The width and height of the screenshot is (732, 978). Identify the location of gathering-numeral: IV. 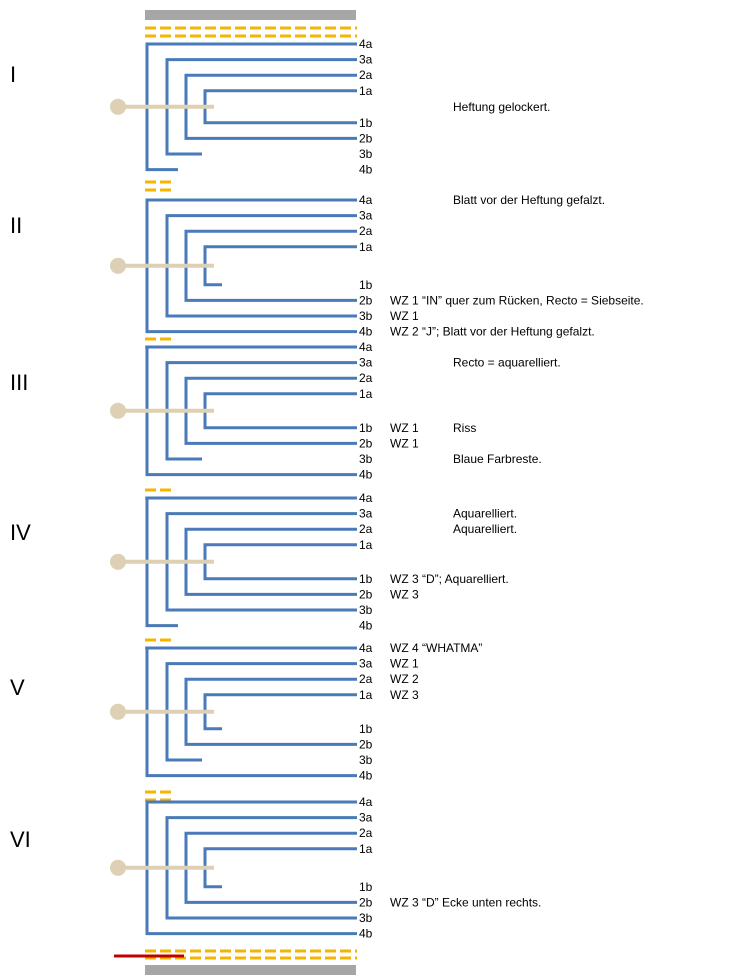
(20, 532).